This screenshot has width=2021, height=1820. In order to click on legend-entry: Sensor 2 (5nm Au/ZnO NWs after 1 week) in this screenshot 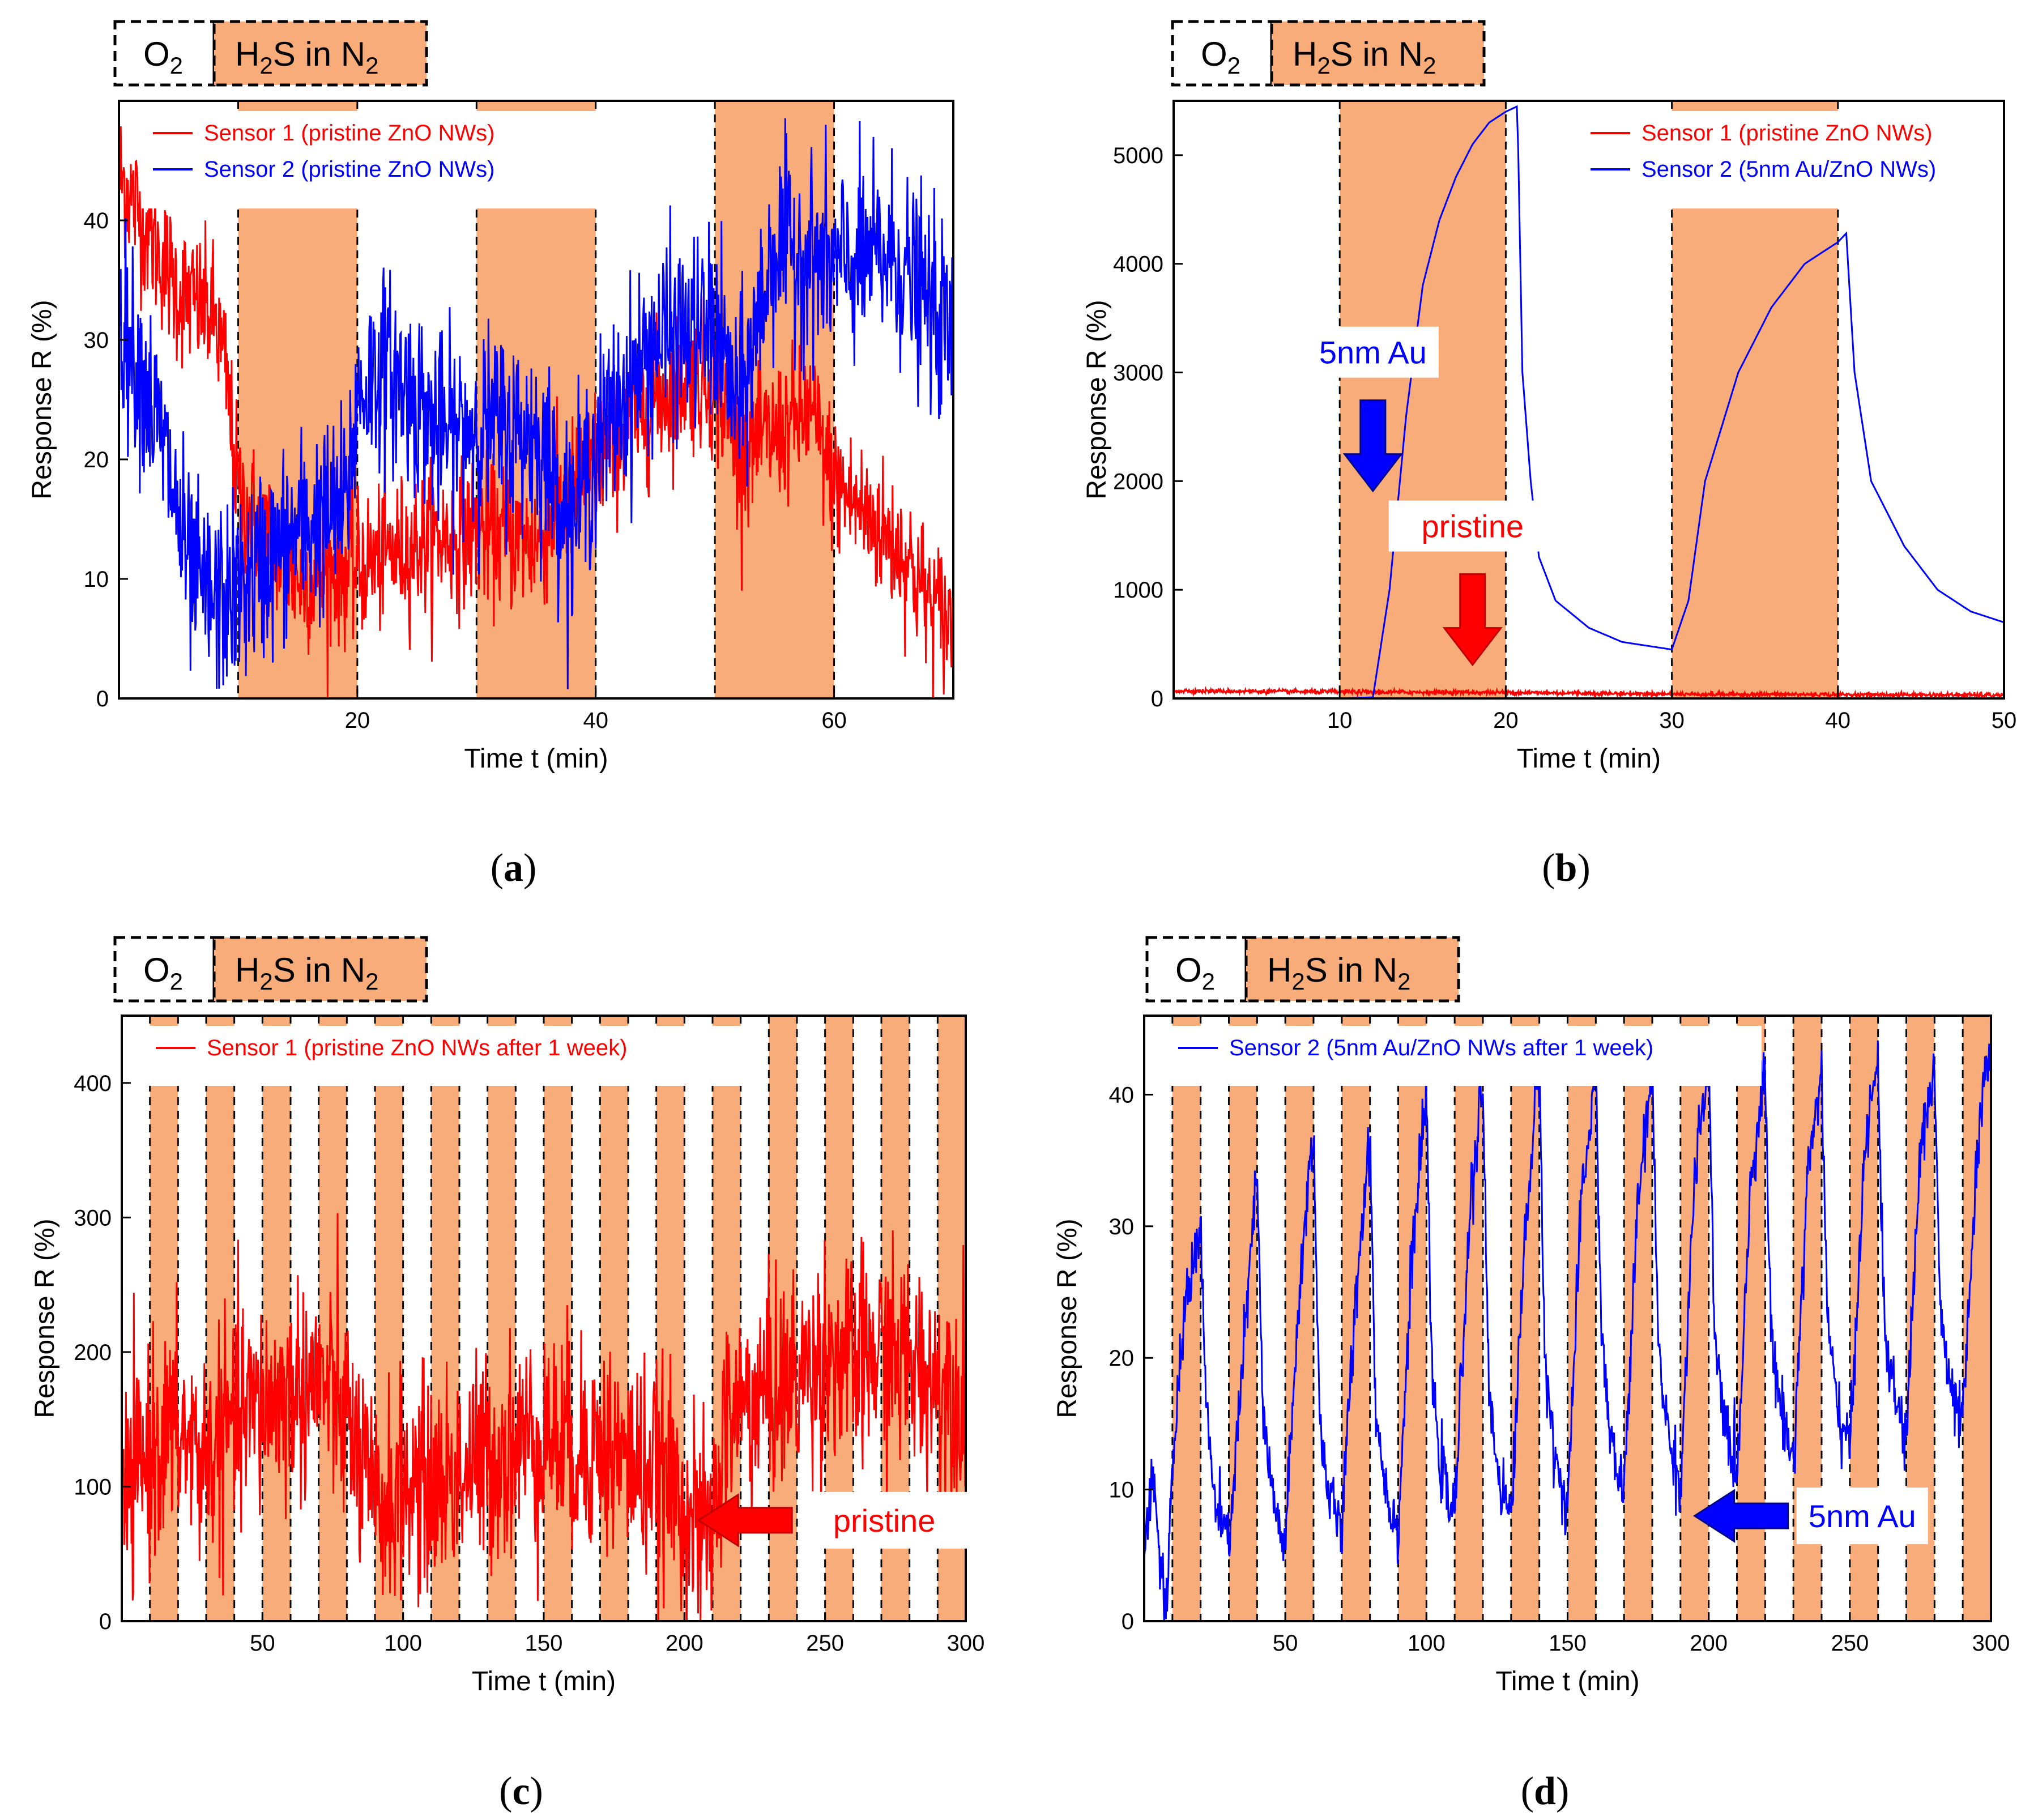, I will do `click(1441, 1047)`.